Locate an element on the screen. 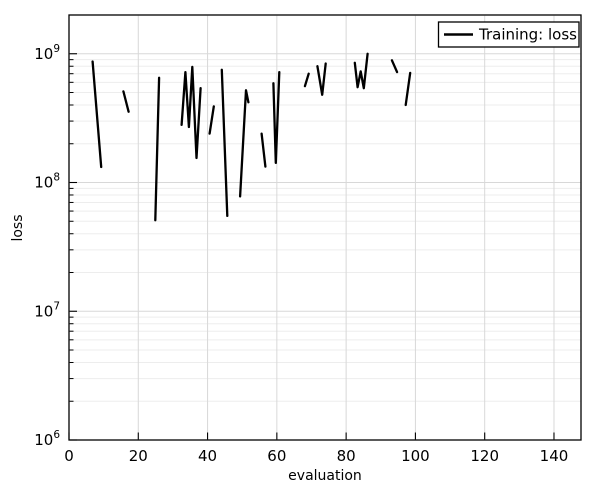 The height and width of the screenshot is (504, 600). y-axis-label: loss is located at coordinates (18, 227).